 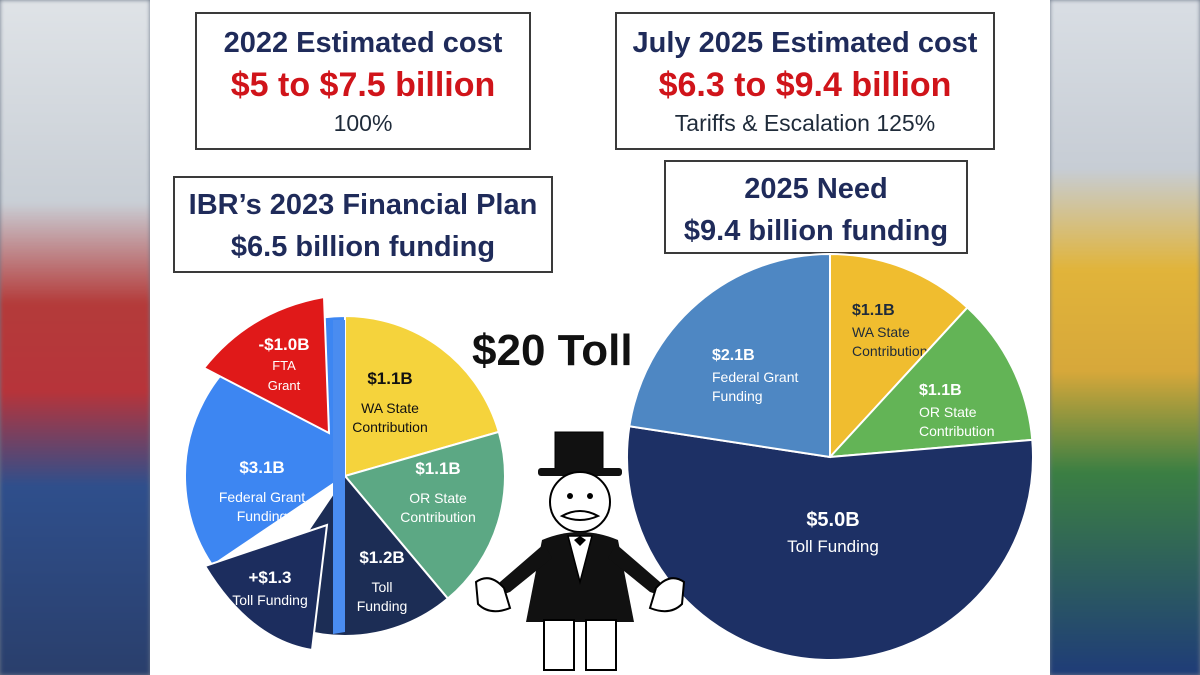 What do you see at coordinates (266, 587) in the screenshot?
I see `pie1-exploded-toll-slice` at bounding box center [266, 587].